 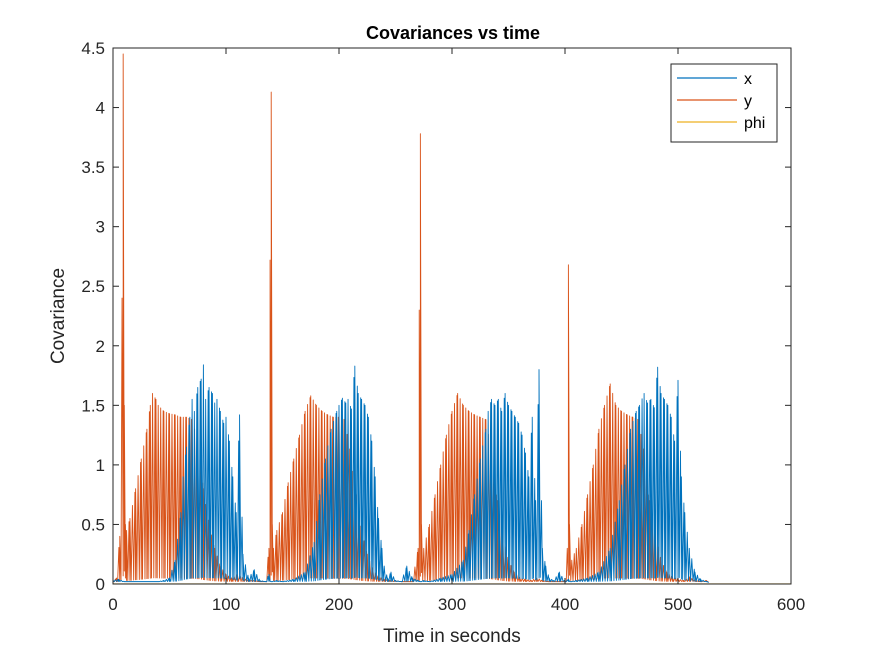 I want to click on legend-label-phi: phi, so click(x=754, y=123).